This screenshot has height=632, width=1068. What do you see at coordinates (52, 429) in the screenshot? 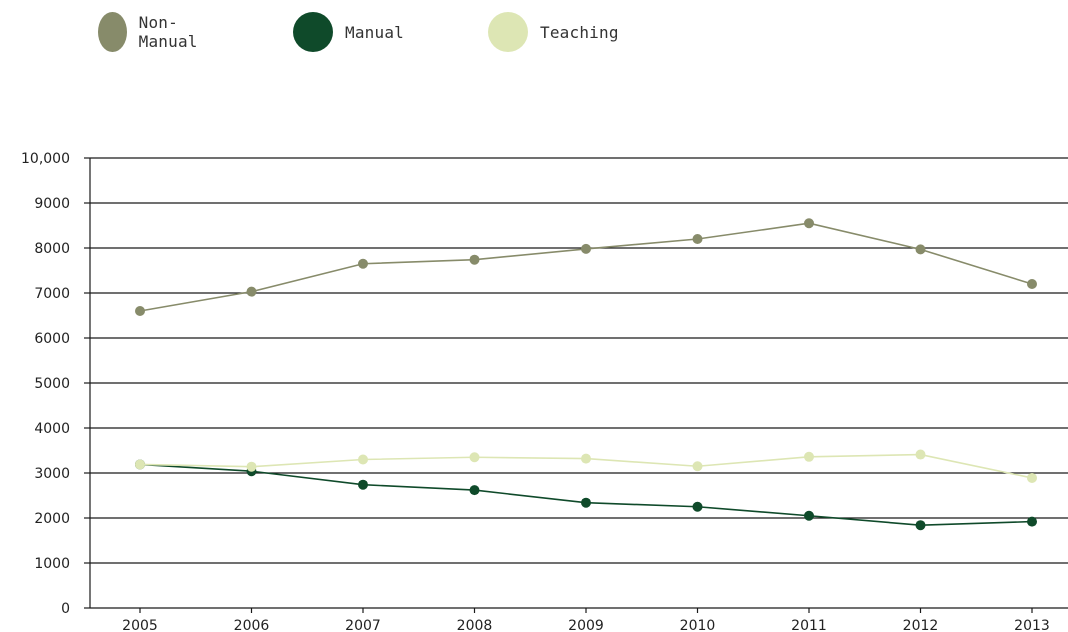
I see `y-tick-label: 4000` at bounding box center [52, 429].